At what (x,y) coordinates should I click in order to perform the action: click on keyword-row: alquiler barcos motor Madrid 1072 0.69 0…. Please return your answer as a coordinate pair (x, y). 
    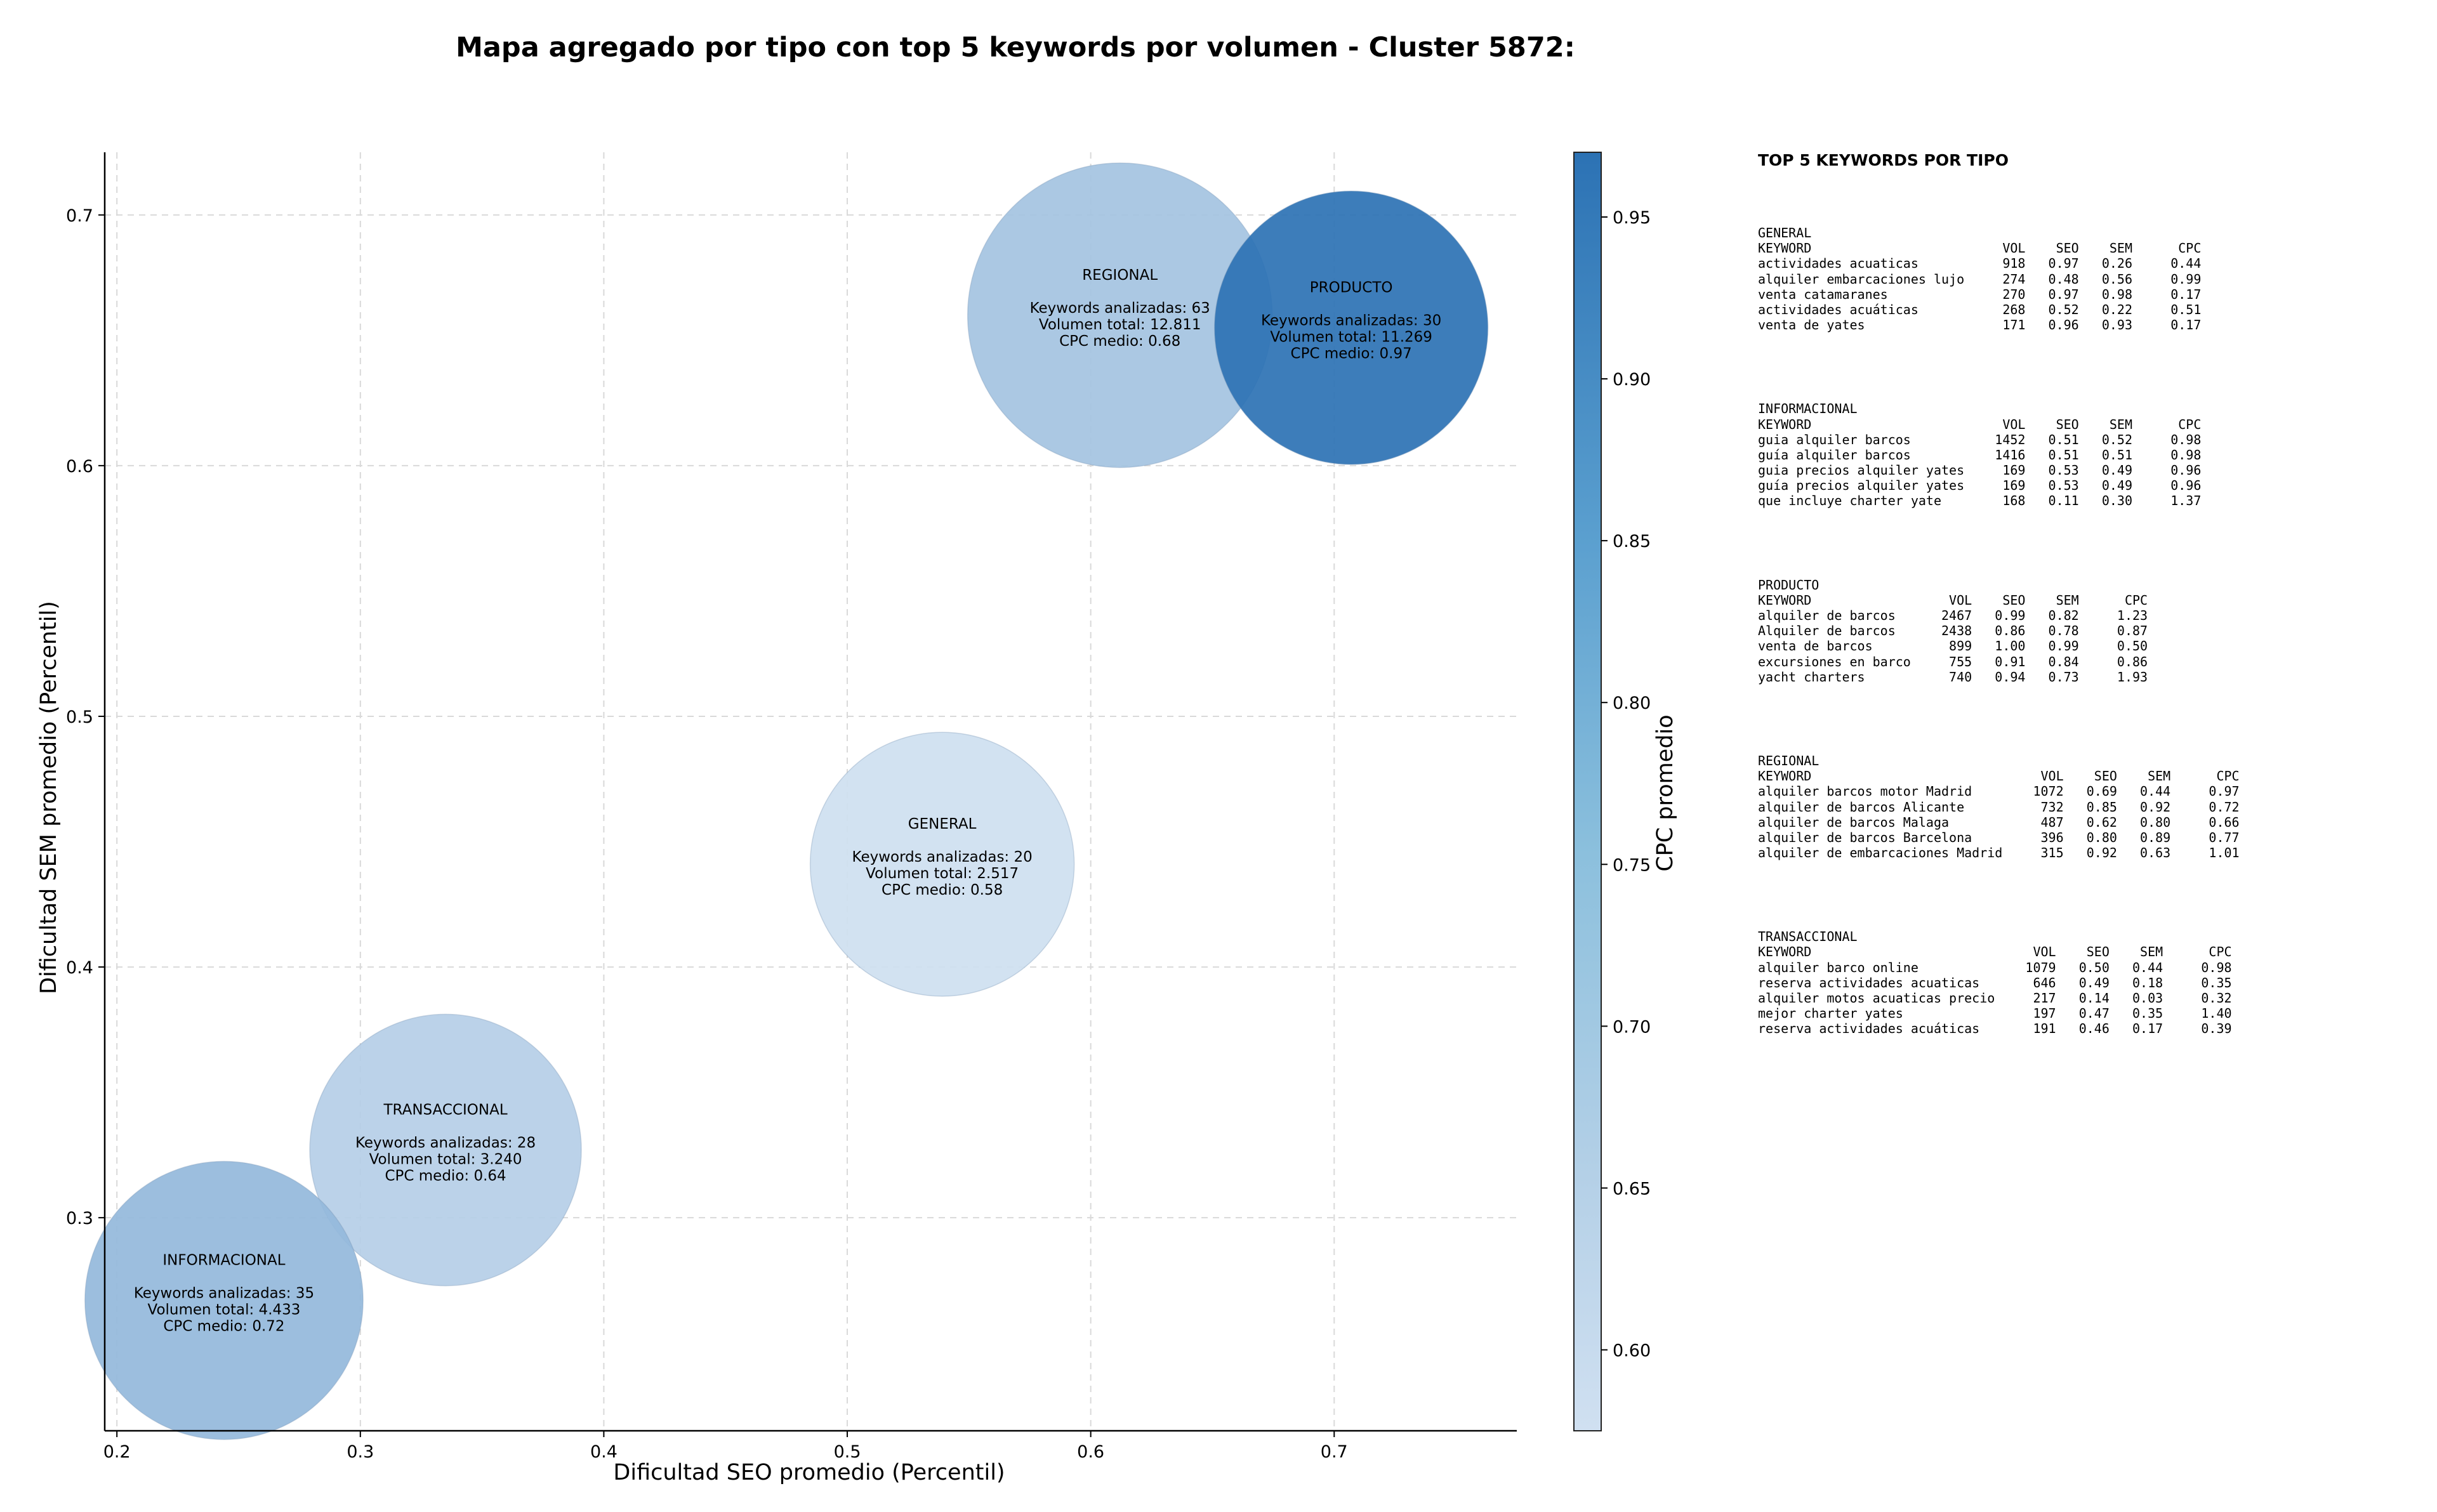
    Looking at the image, I should click on (1999, 792).